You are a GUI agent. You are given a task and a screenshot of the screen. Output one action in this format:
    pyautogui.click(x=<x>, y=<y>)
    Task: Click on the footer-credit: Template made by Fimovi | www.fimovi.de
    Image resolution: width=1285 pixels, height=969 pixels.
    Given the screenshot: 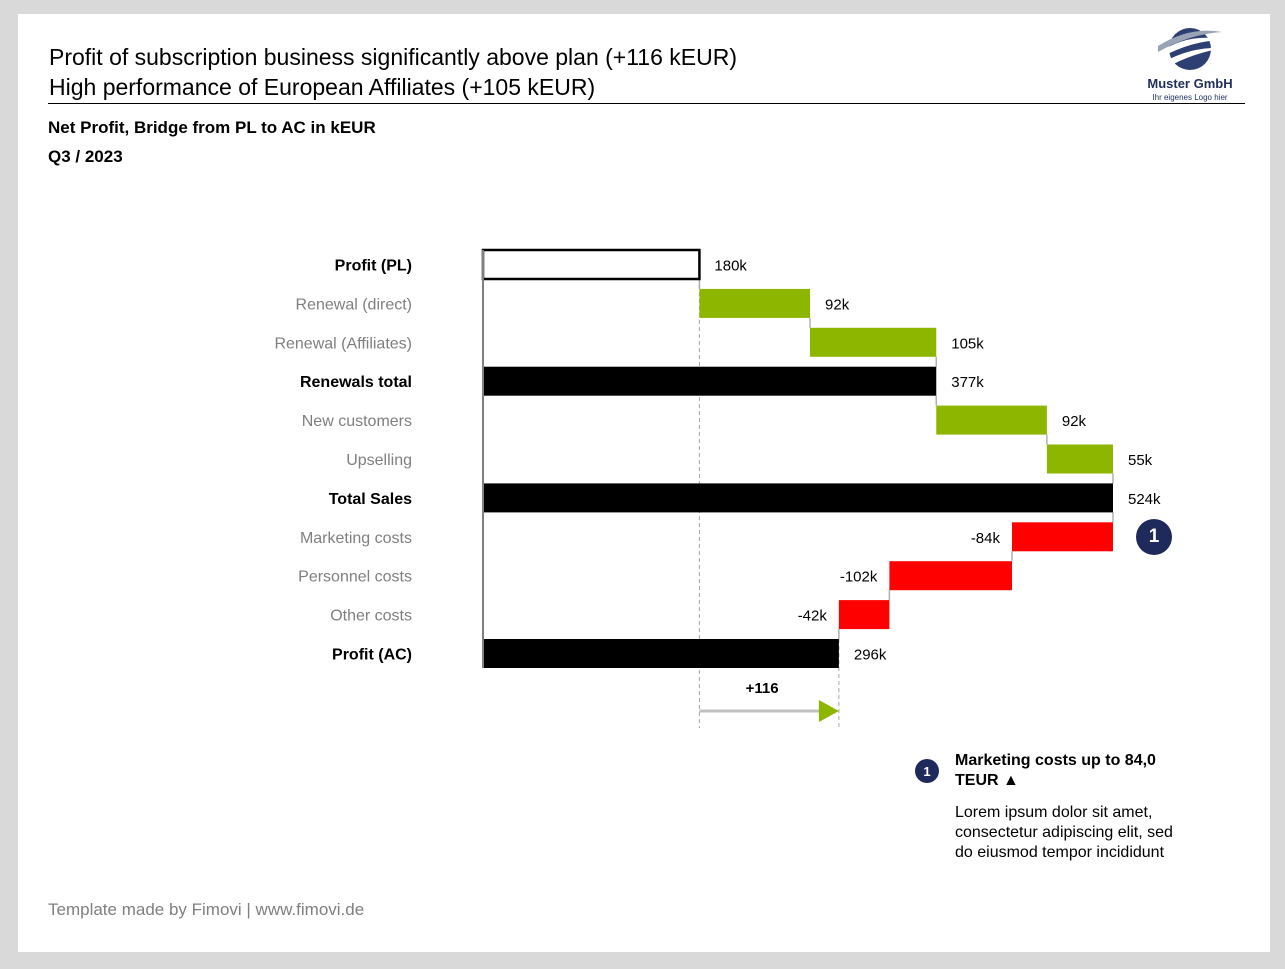 What is the action you would take?
    pyautogui.click(x=206, y=909)
    